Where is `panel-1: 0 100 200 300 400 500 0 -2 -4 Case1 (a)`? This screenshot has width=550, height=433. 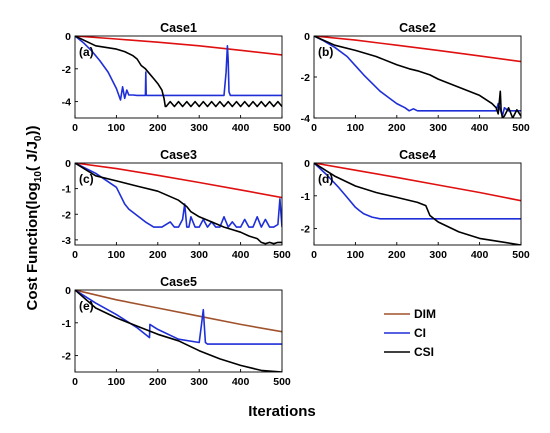
panel-1: 0 100 200 300 400 500 0 -2 -4 Case1 (a) is located at coordinates (176, 77).